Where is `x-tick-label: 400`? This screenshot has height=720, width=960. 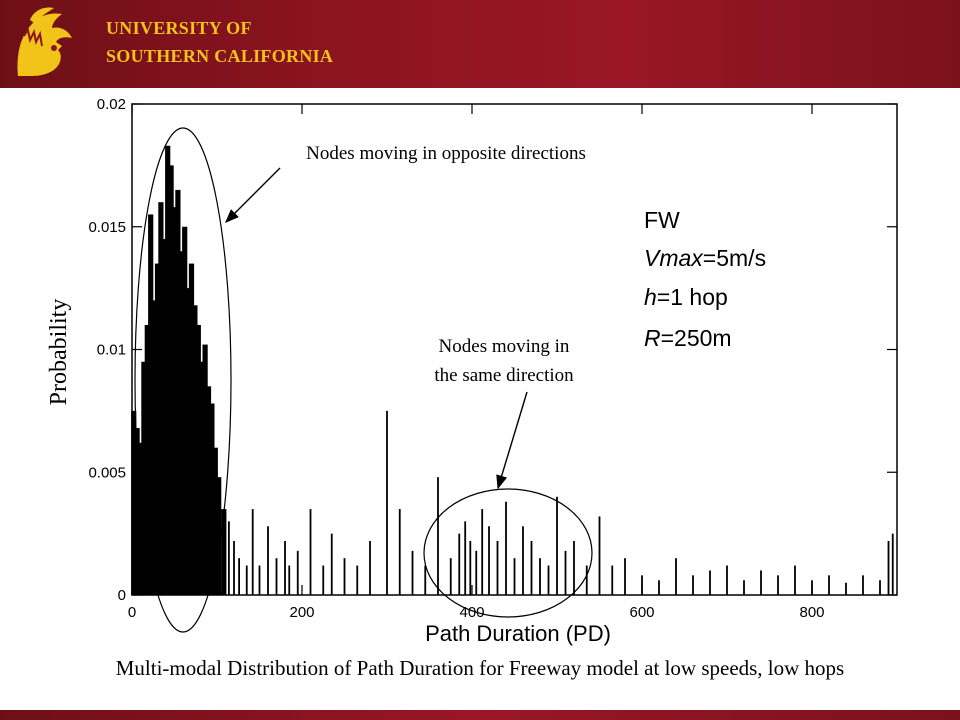
x-tick-label: 400 is located at coordinates (471, 612).